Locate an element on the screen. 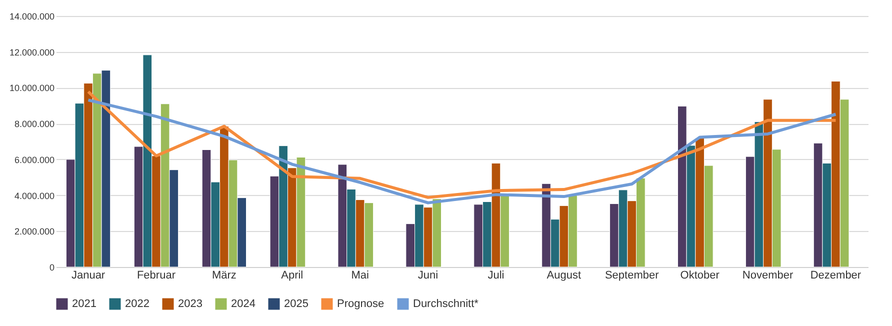 This screenshot has height=326, width=892. y-tick-label: 14.000.000 is located at coordinates (31, 17).